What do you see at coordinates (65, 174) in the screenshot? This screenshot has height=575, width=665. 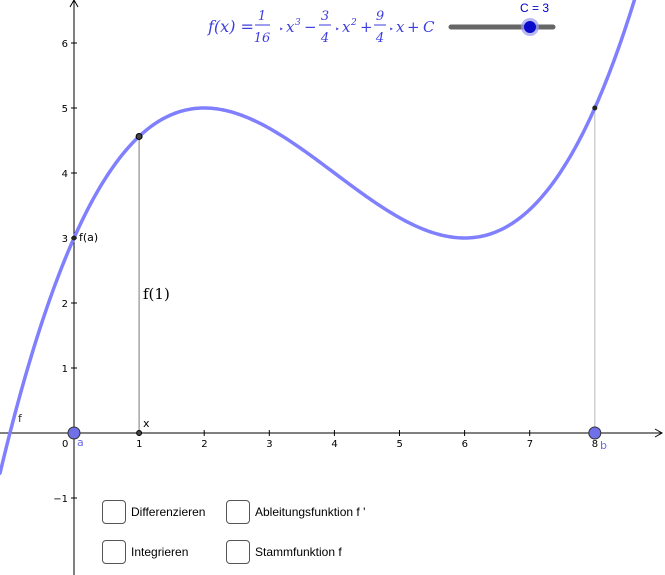 I see `y-tick-label: 4` at bounding box center [65, 174].